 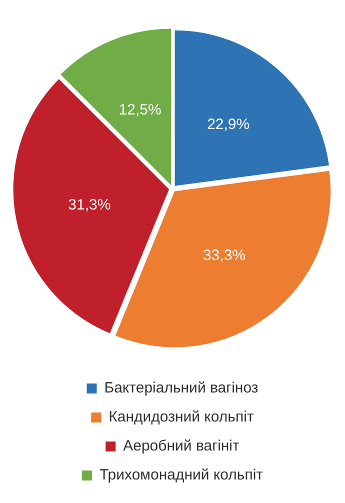 What do you see at coordinates (140, 109) in the screenshot?
I see `data-label: 12,5%` at bounding box center [140, 109].